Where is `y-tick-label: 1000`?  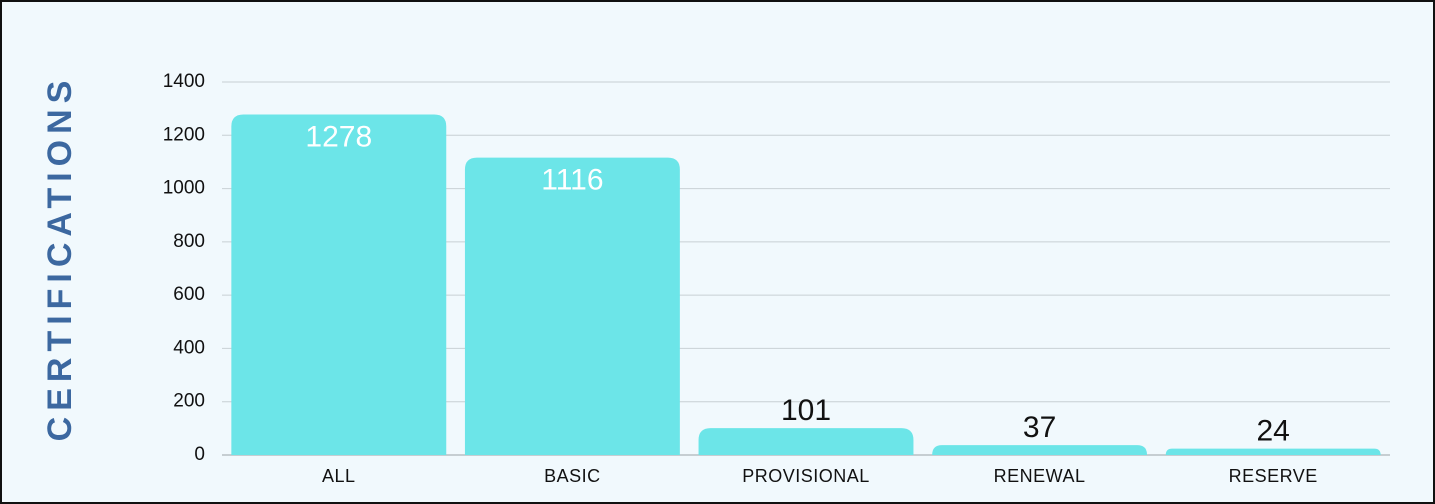
y-tick-label: 1000 is located at coordinates (184, 188).